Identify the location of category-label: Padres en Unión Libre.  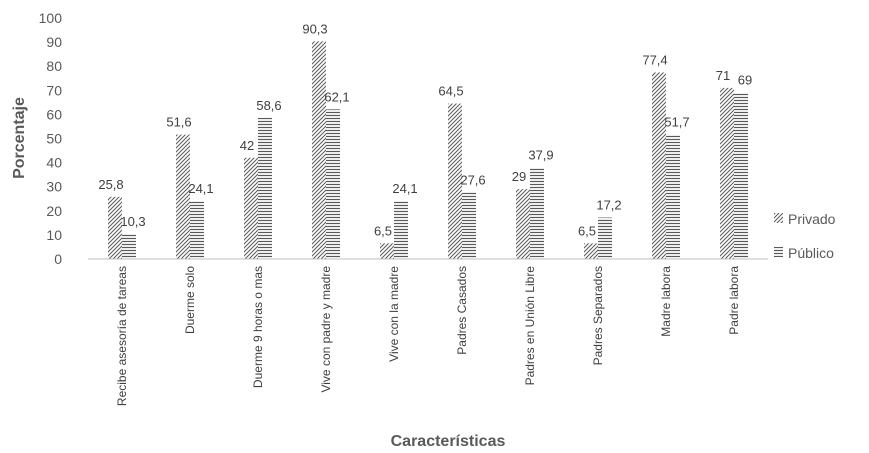
(530, 326).